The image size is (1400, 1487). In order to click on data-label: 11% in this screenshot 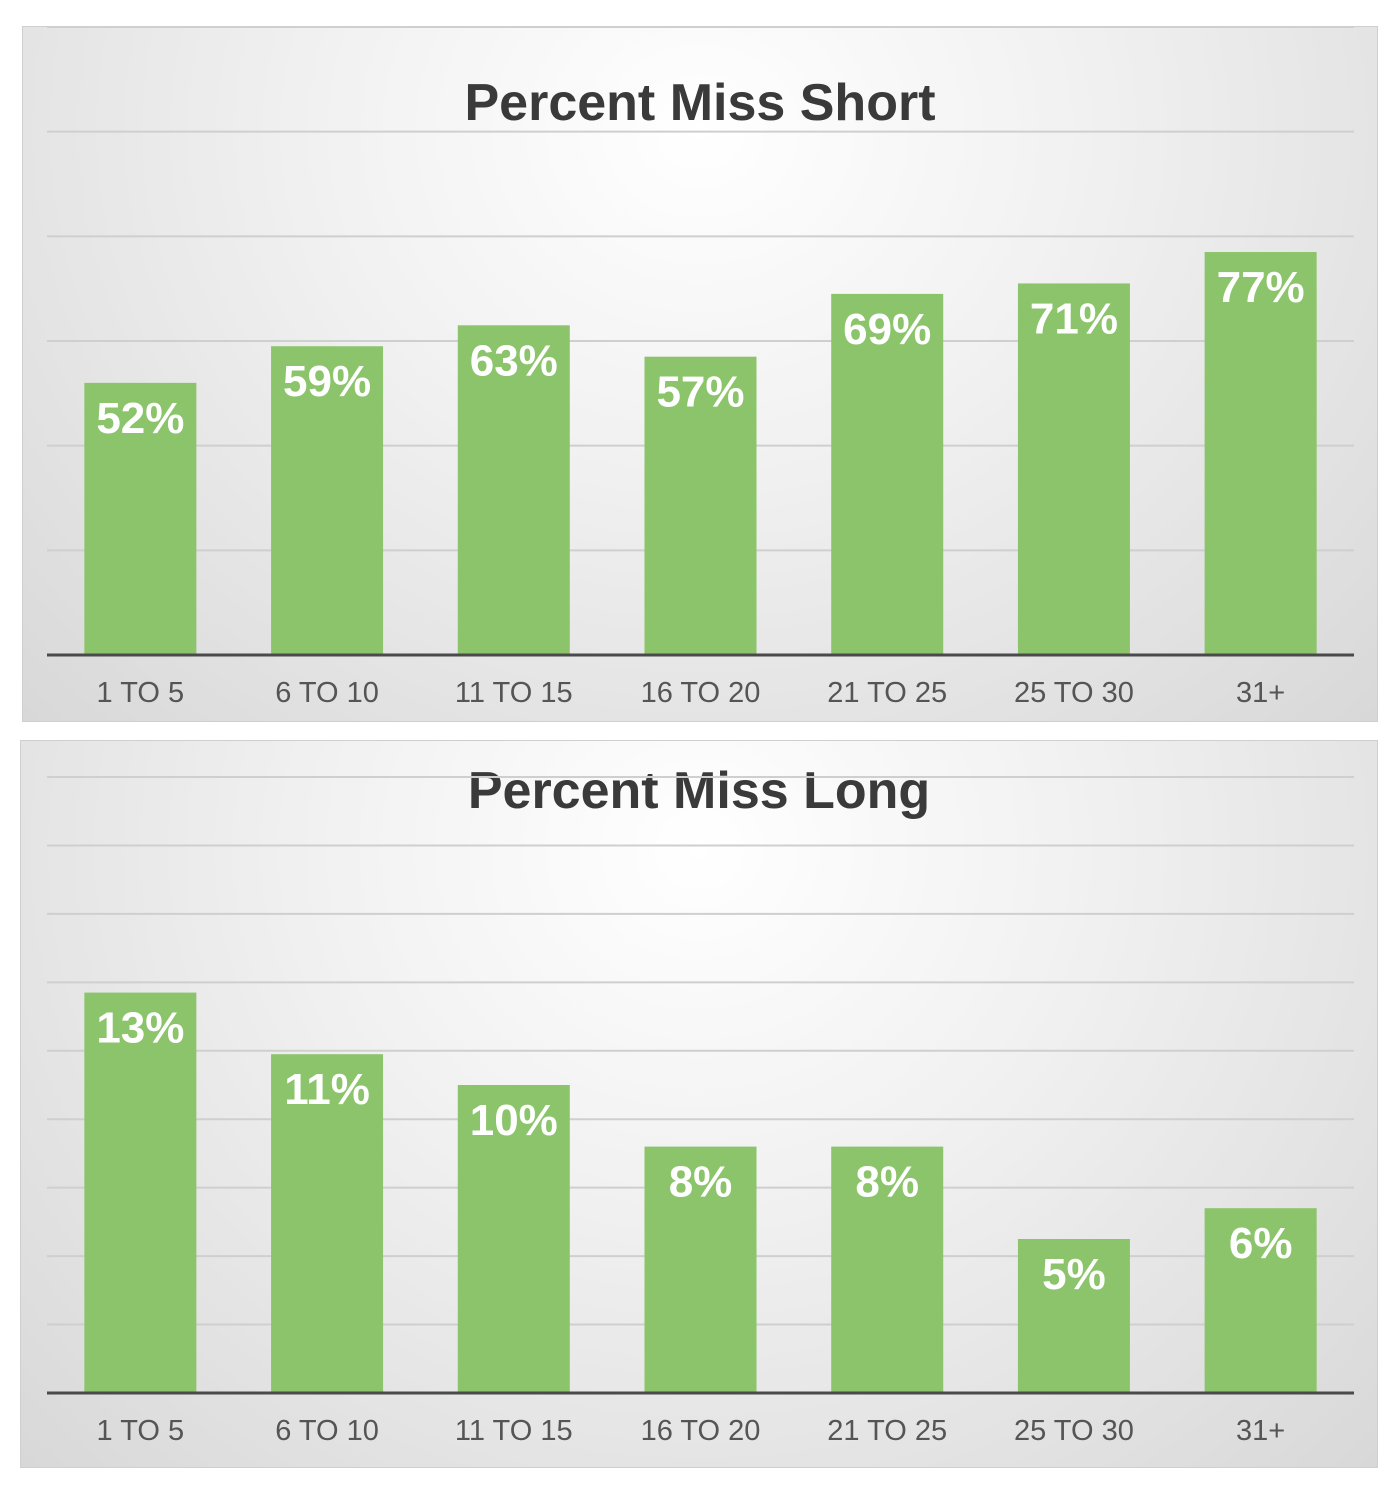, I will do `click(327, 1089)`.